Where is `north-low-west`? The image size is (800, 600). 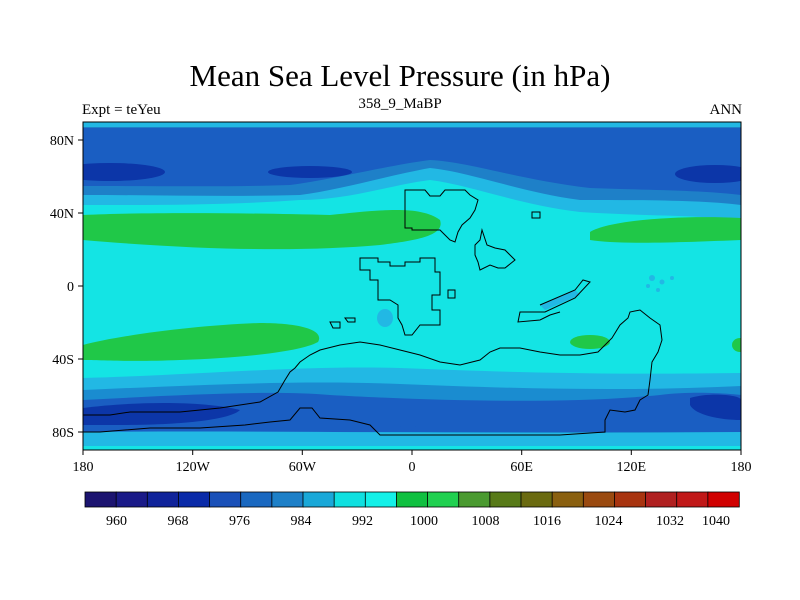 north-low-west is located at coordinates (124, 172).